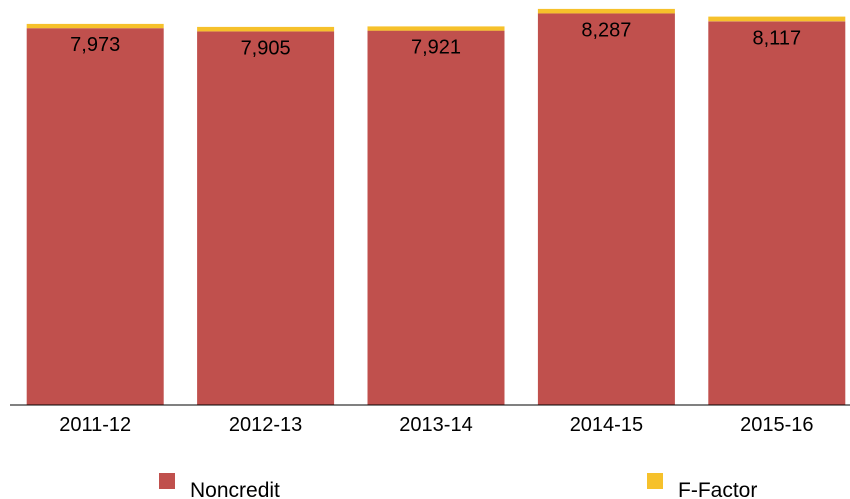  What do you see at coordinates (266, 48) in the screenshot?
I see `data-label-2012-13: 7,905` at bounding box center [266, 48].